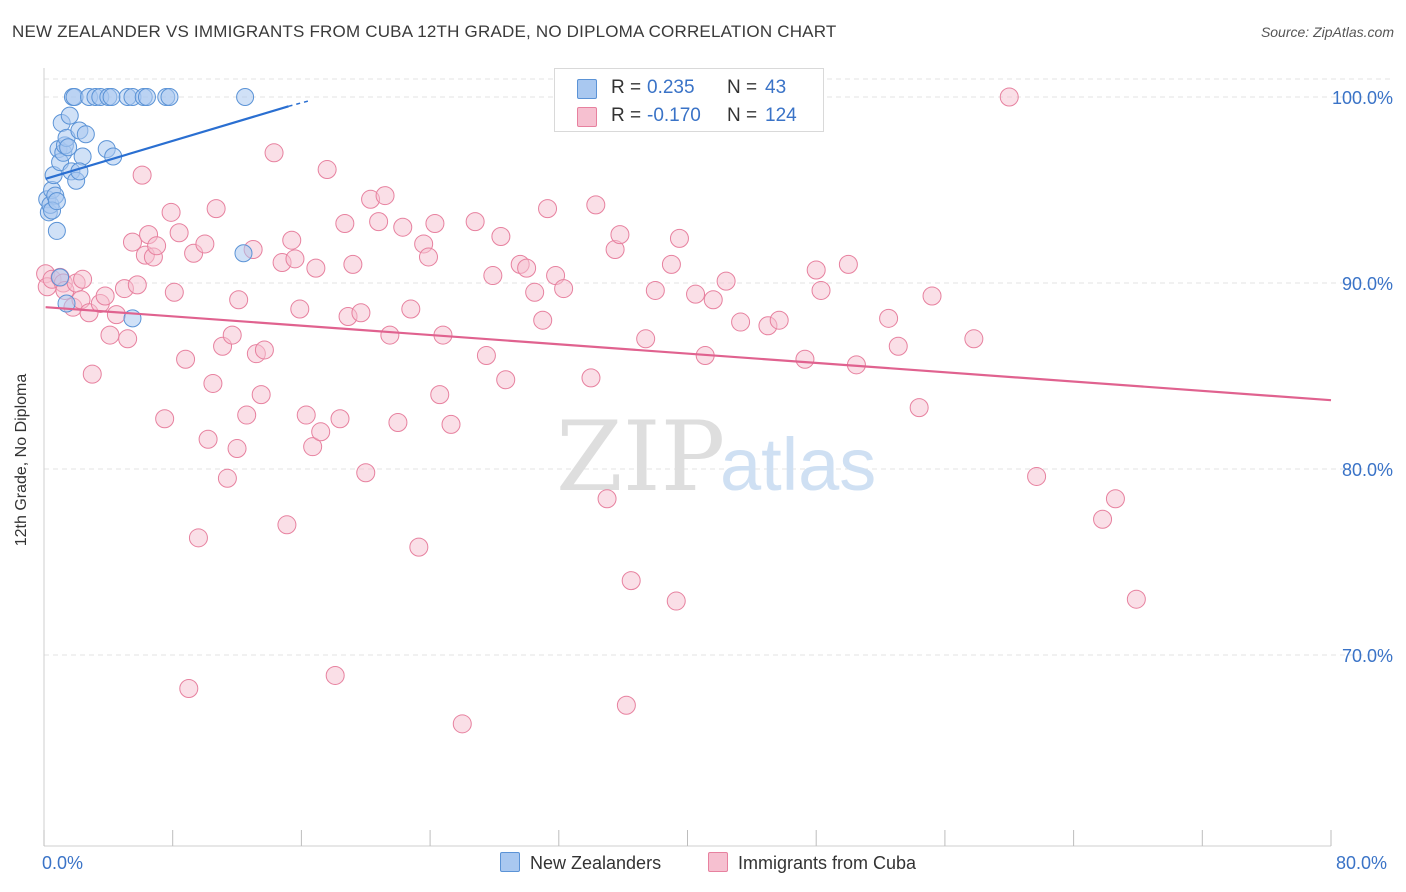 This screenshot has height=892, width=1406. What do you see at coordinates (299, 103) in the screenshot?
I see `new-zealander-trend-extension` at bounding box center [299, 103].